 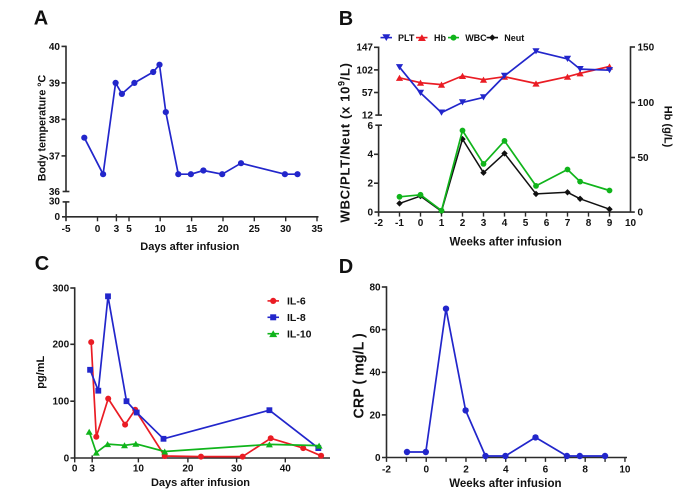 I want to click on svg-text: 39, so click(x=55, y=83).